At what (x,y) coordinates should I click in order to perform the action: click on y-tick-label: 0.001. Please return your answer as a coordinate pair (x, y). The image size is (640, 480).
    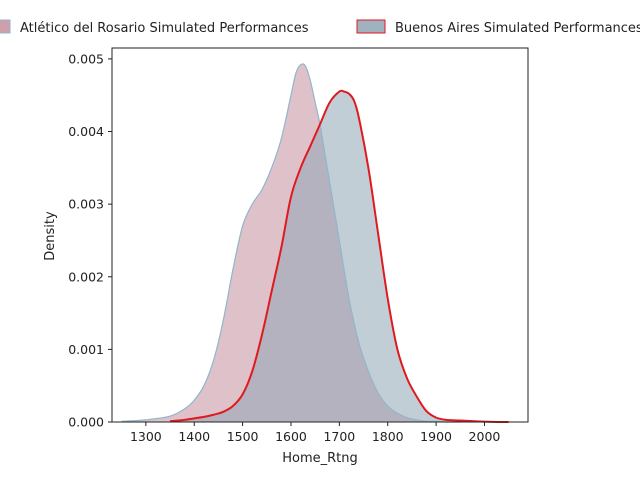
    Looking at the image, I should click on (86, 349).